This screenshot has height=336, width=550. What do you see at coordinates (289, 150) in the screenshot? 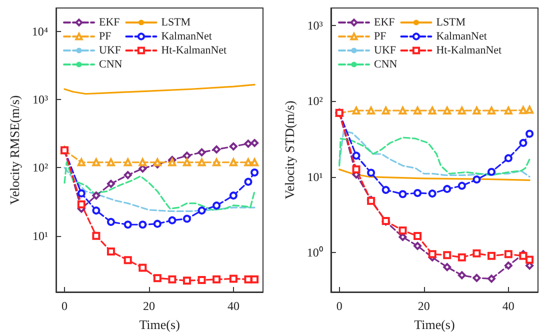
I see `y-axis-title: Velocity STD(m/s)` at bounding box center [289, 150].